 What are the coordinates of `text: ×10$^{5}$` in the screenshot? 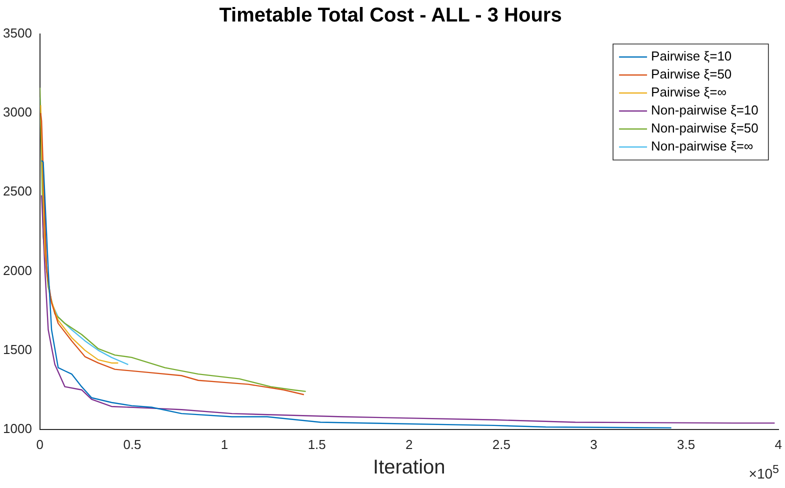 It's located at (763, 472).